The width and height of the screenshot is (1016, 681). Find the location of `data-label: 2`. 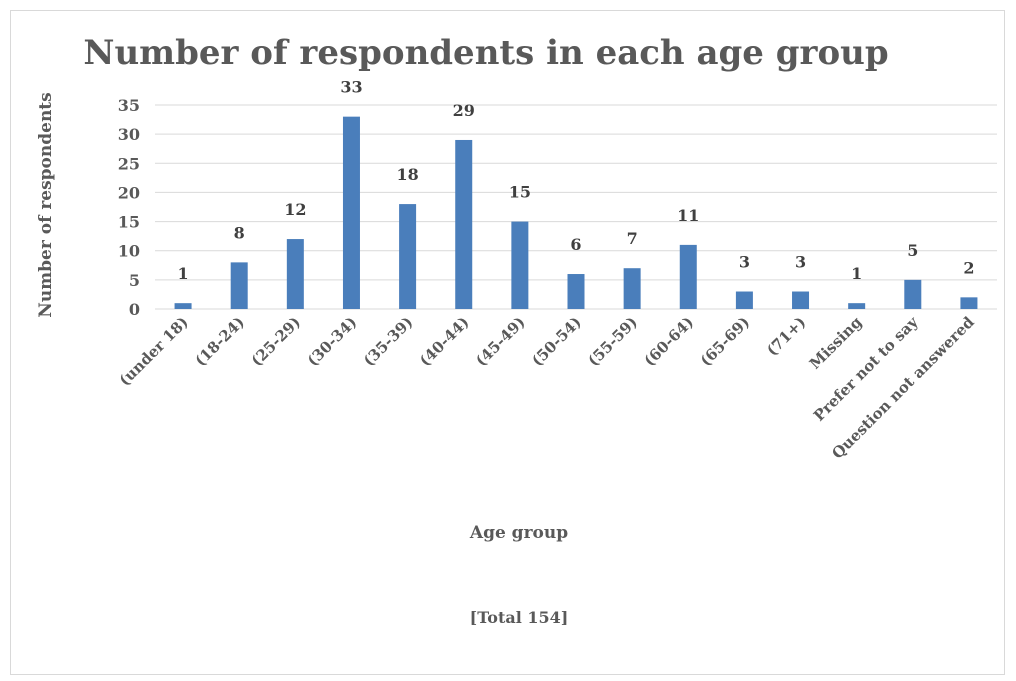

data-label: 2 is located at coordinates (968, 267).